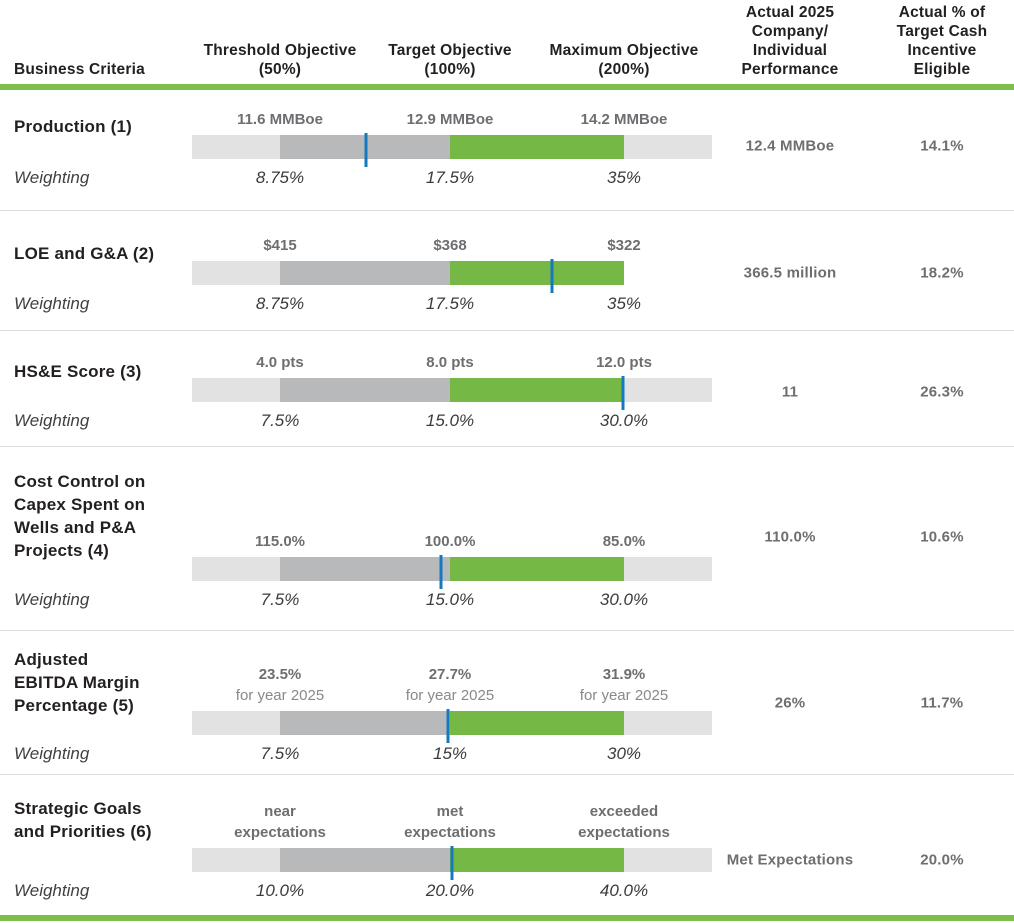 The image size is (1014, 923). Describe the element at coordinates (790, 860) in the screenshot. I see `actual-performance-value: Met Expectations` at that location.